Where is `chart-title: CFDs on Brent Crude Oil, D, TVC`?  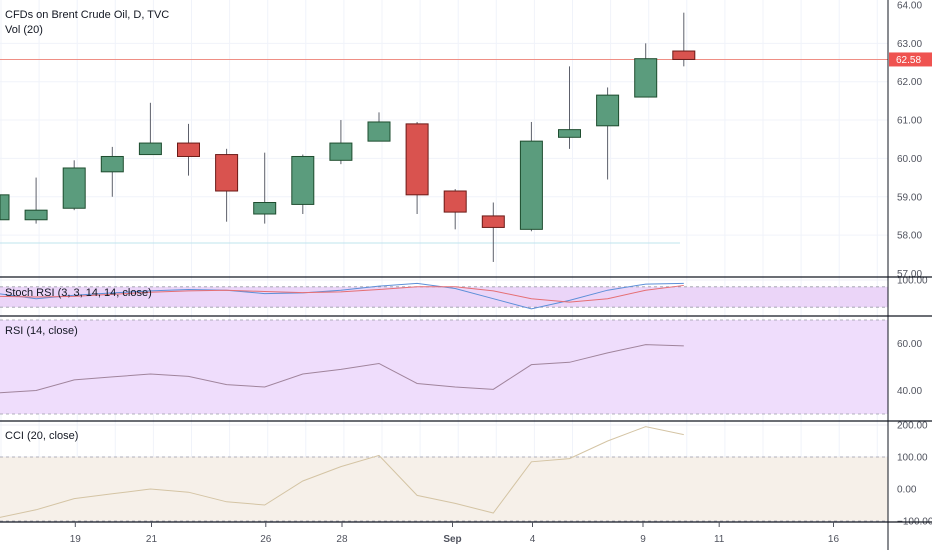
chart-title: CFDs on Brent Crude Oil, D, TVC is located at coordinates (87, 15).